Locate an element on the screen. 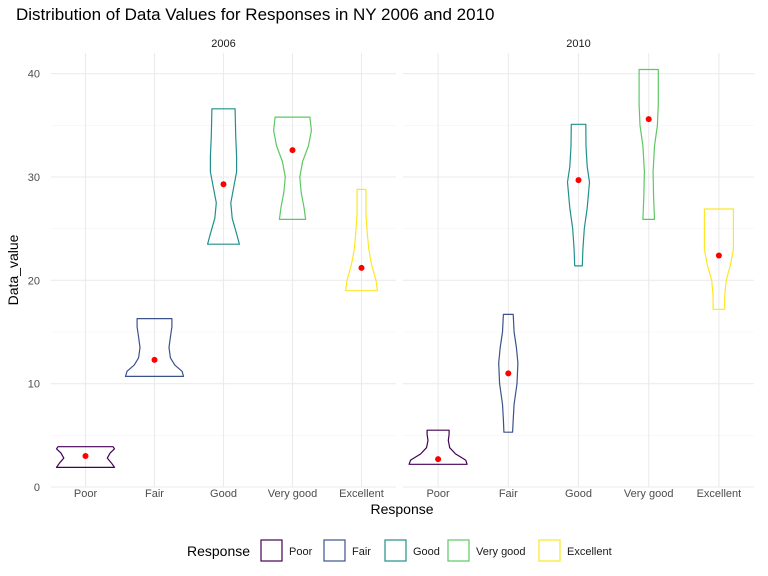  facet-label: 2010 is located at coordinates (578, 44).